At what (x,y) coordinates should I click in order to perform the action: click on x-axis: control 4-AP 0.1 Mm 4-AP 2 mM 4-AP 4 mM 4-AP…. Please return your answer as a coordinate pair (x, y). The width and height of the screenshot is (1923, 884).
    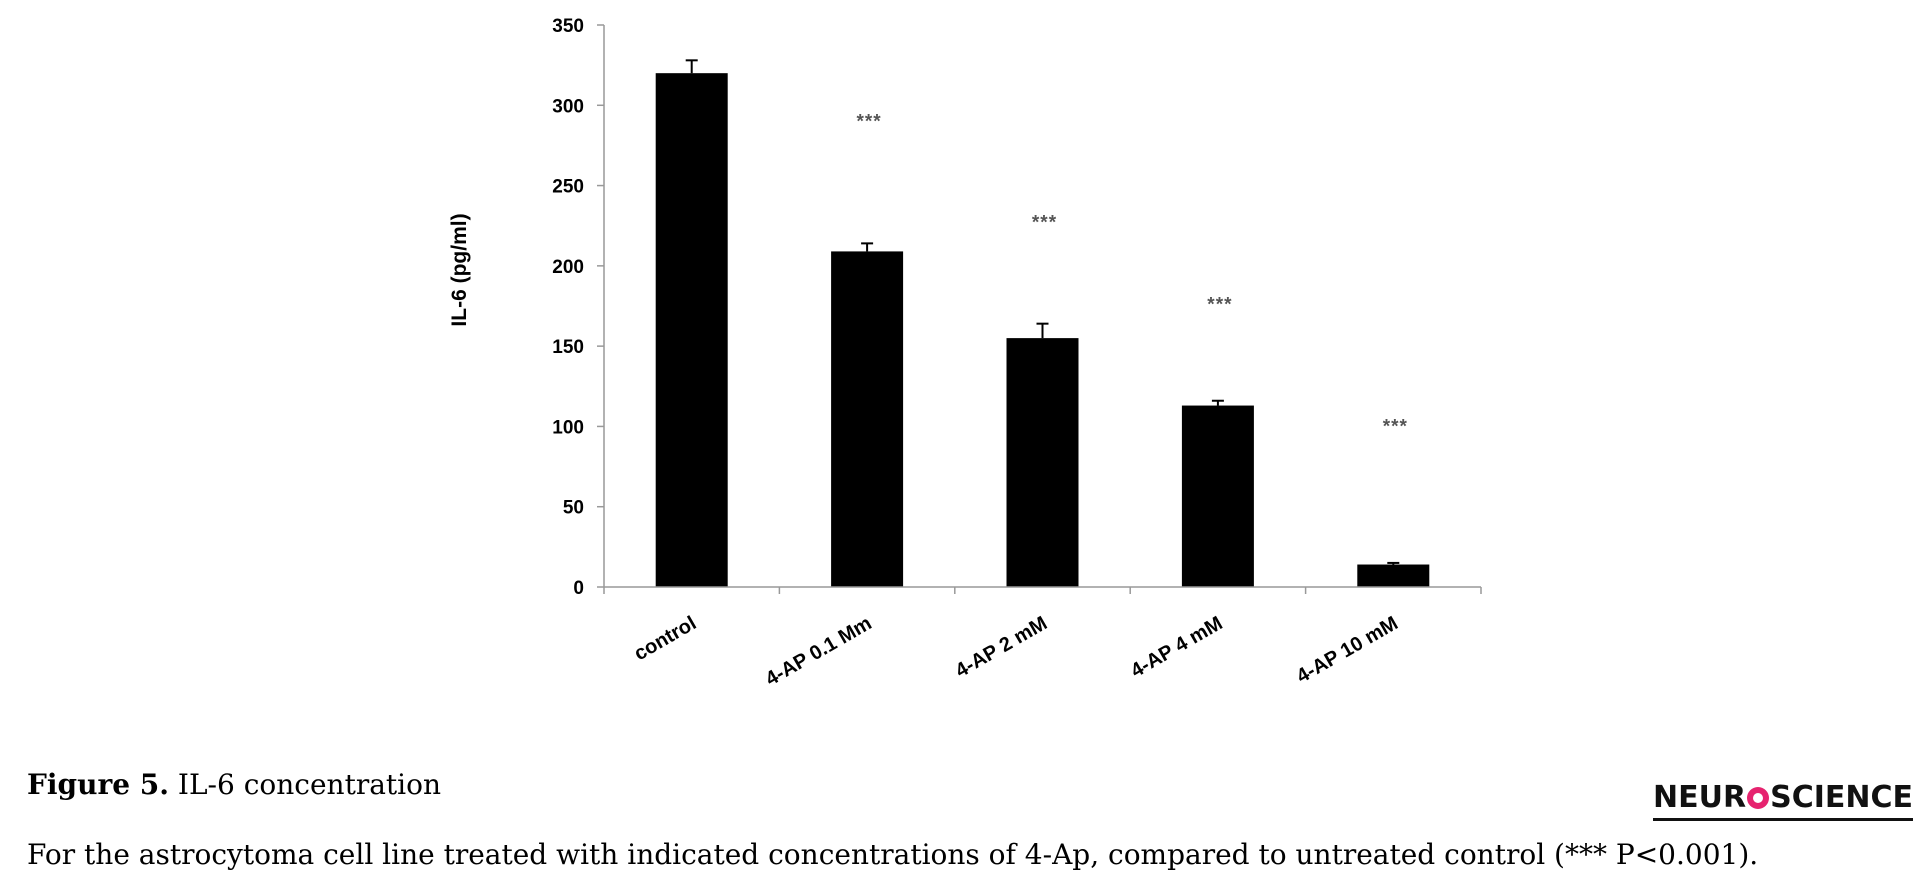
    Looking at the image, I should click on (1042, 638).